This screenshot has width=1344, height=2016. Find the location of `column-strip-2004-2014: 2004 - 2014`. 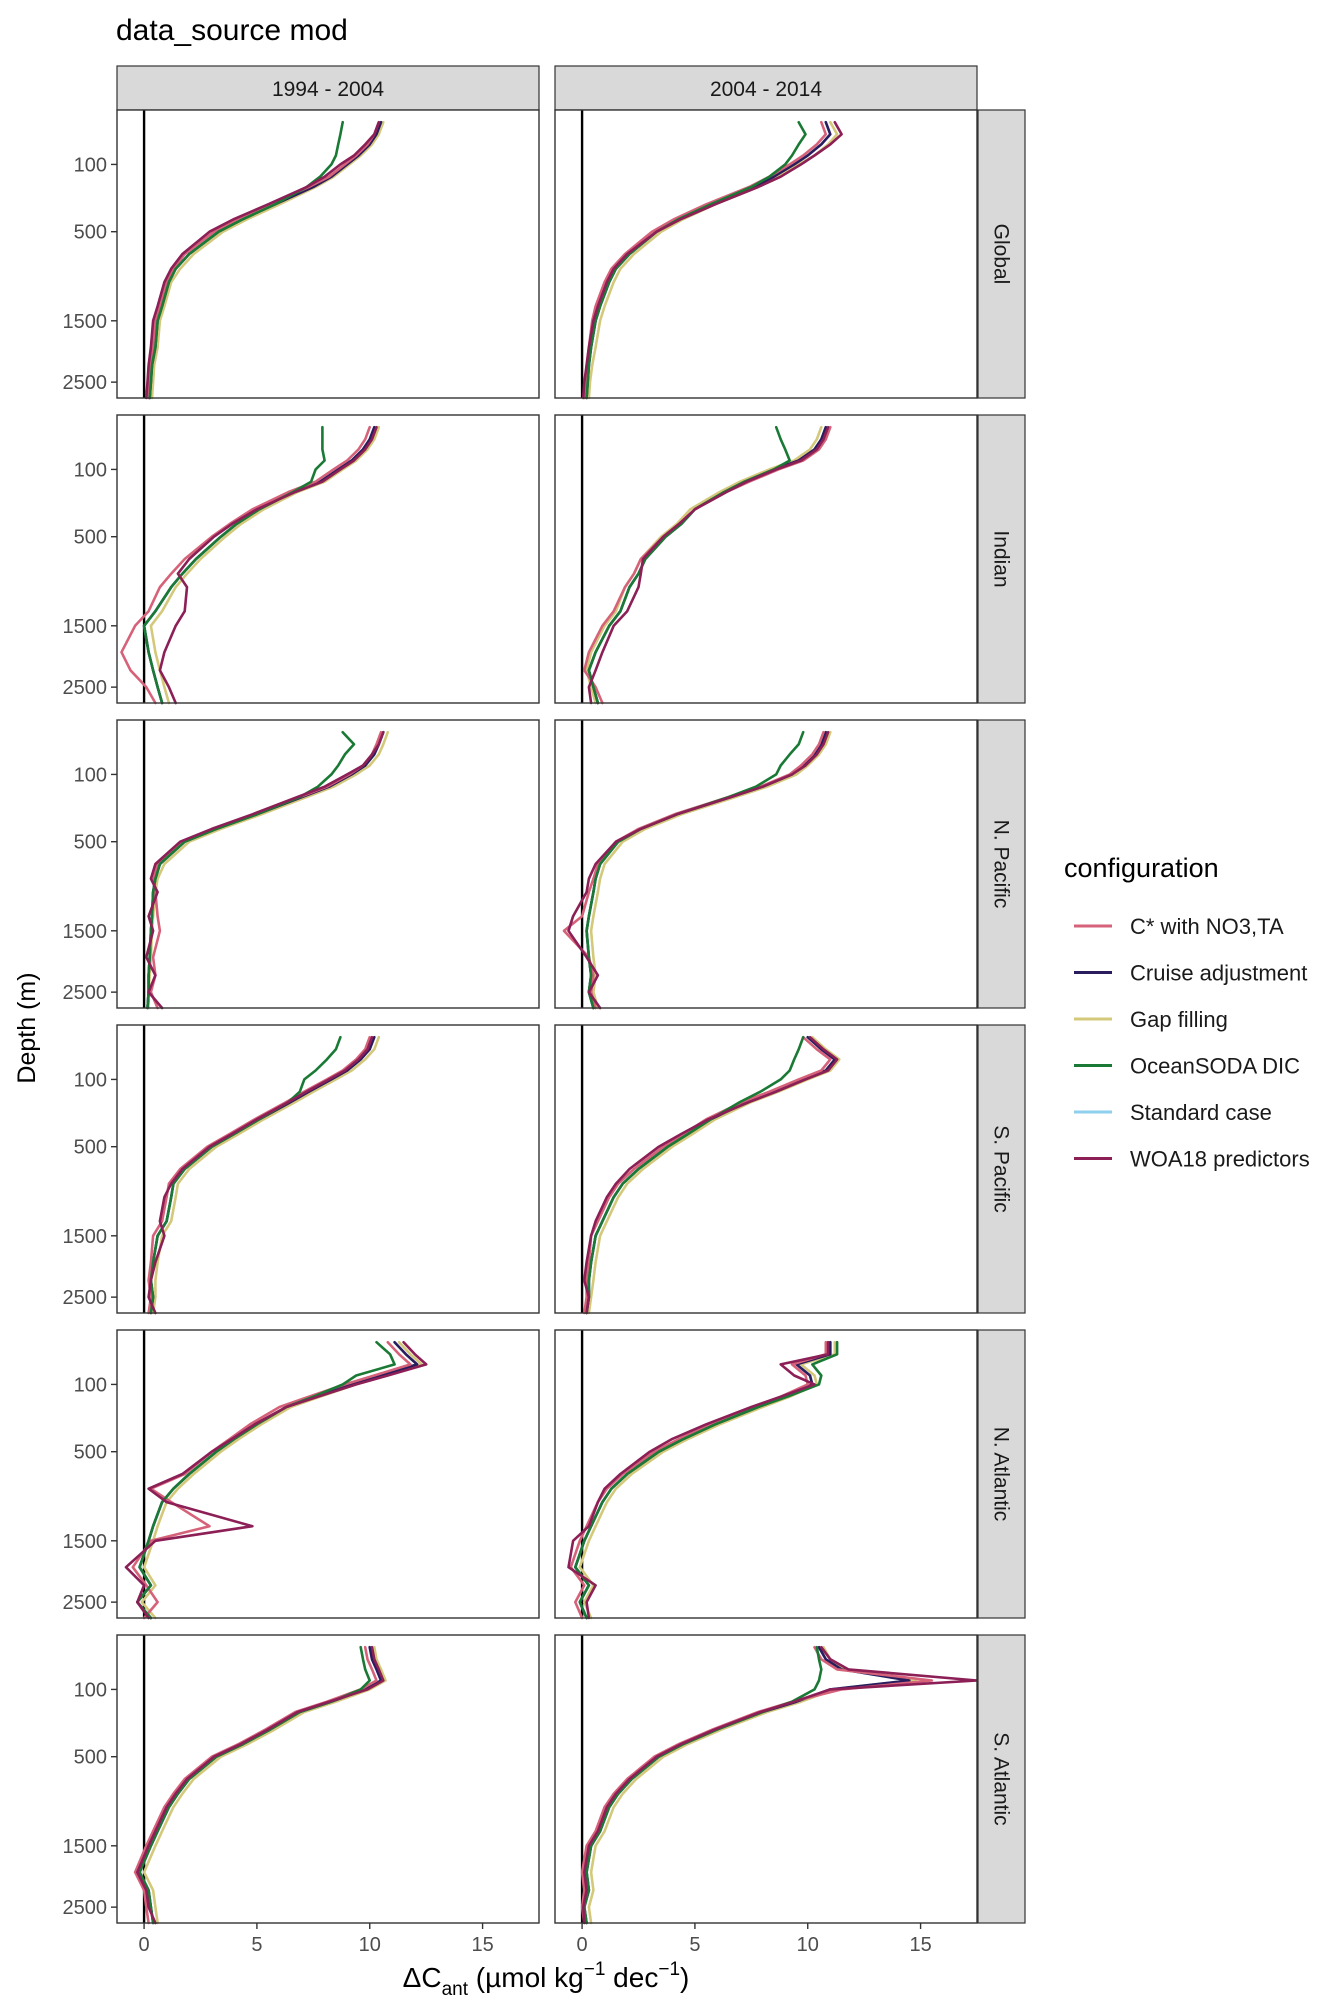

column-strip-2004-2014: 2004 - 2014 is located at coordinates (766, 88).